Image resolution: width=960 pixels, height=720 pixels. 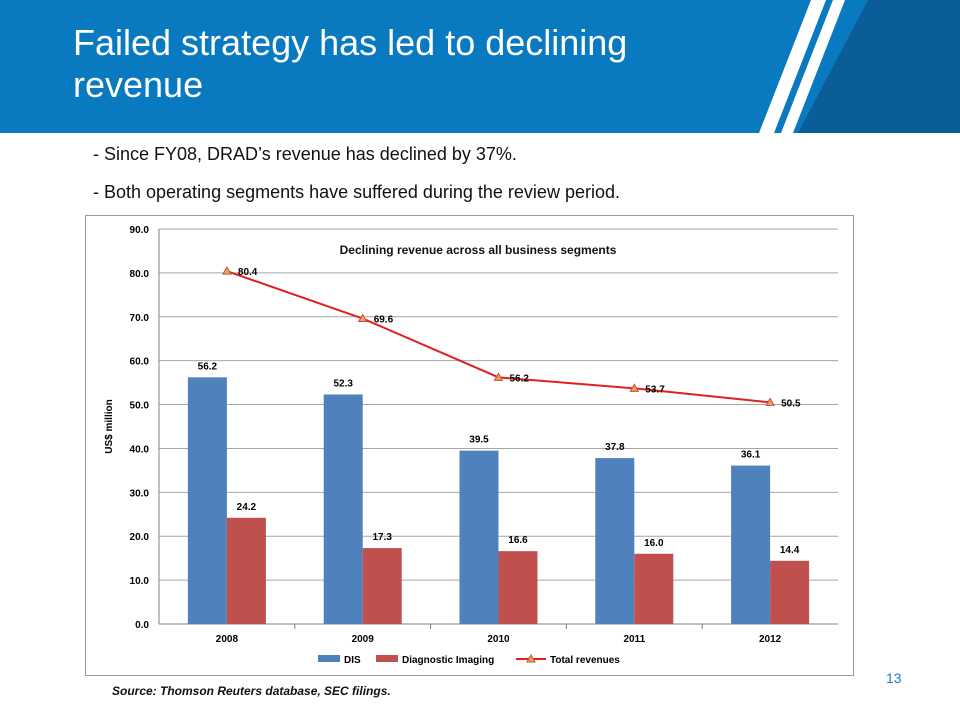 I want to click on bar-value-label: 52.3, so click(x=343, y=383).